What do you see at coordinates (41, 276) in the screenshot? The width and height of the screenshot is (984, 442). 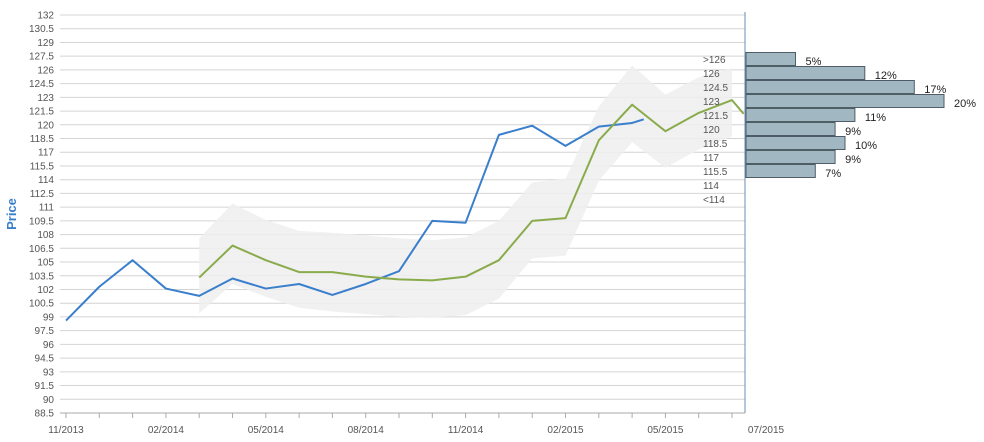 I see `y-tick-label: 103.5` at bounding box center [41, 276].